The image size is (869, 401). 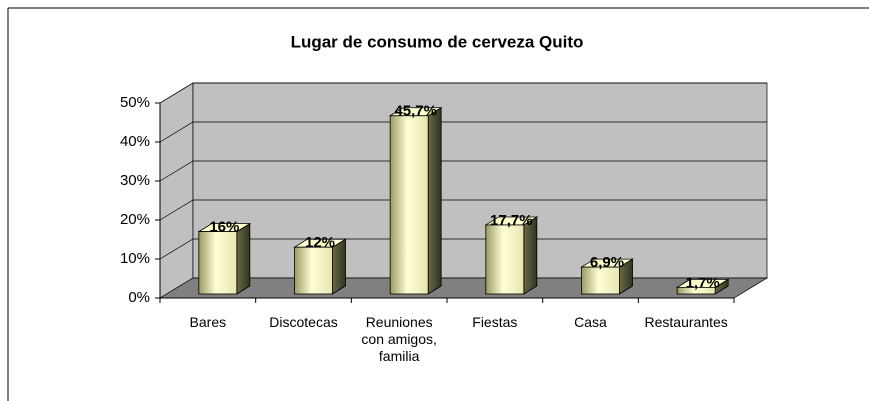 What do you see at coordinates (415, 111) in the screenshot?
I see `value-label: 45,7%` at bounding box center [415, 111].